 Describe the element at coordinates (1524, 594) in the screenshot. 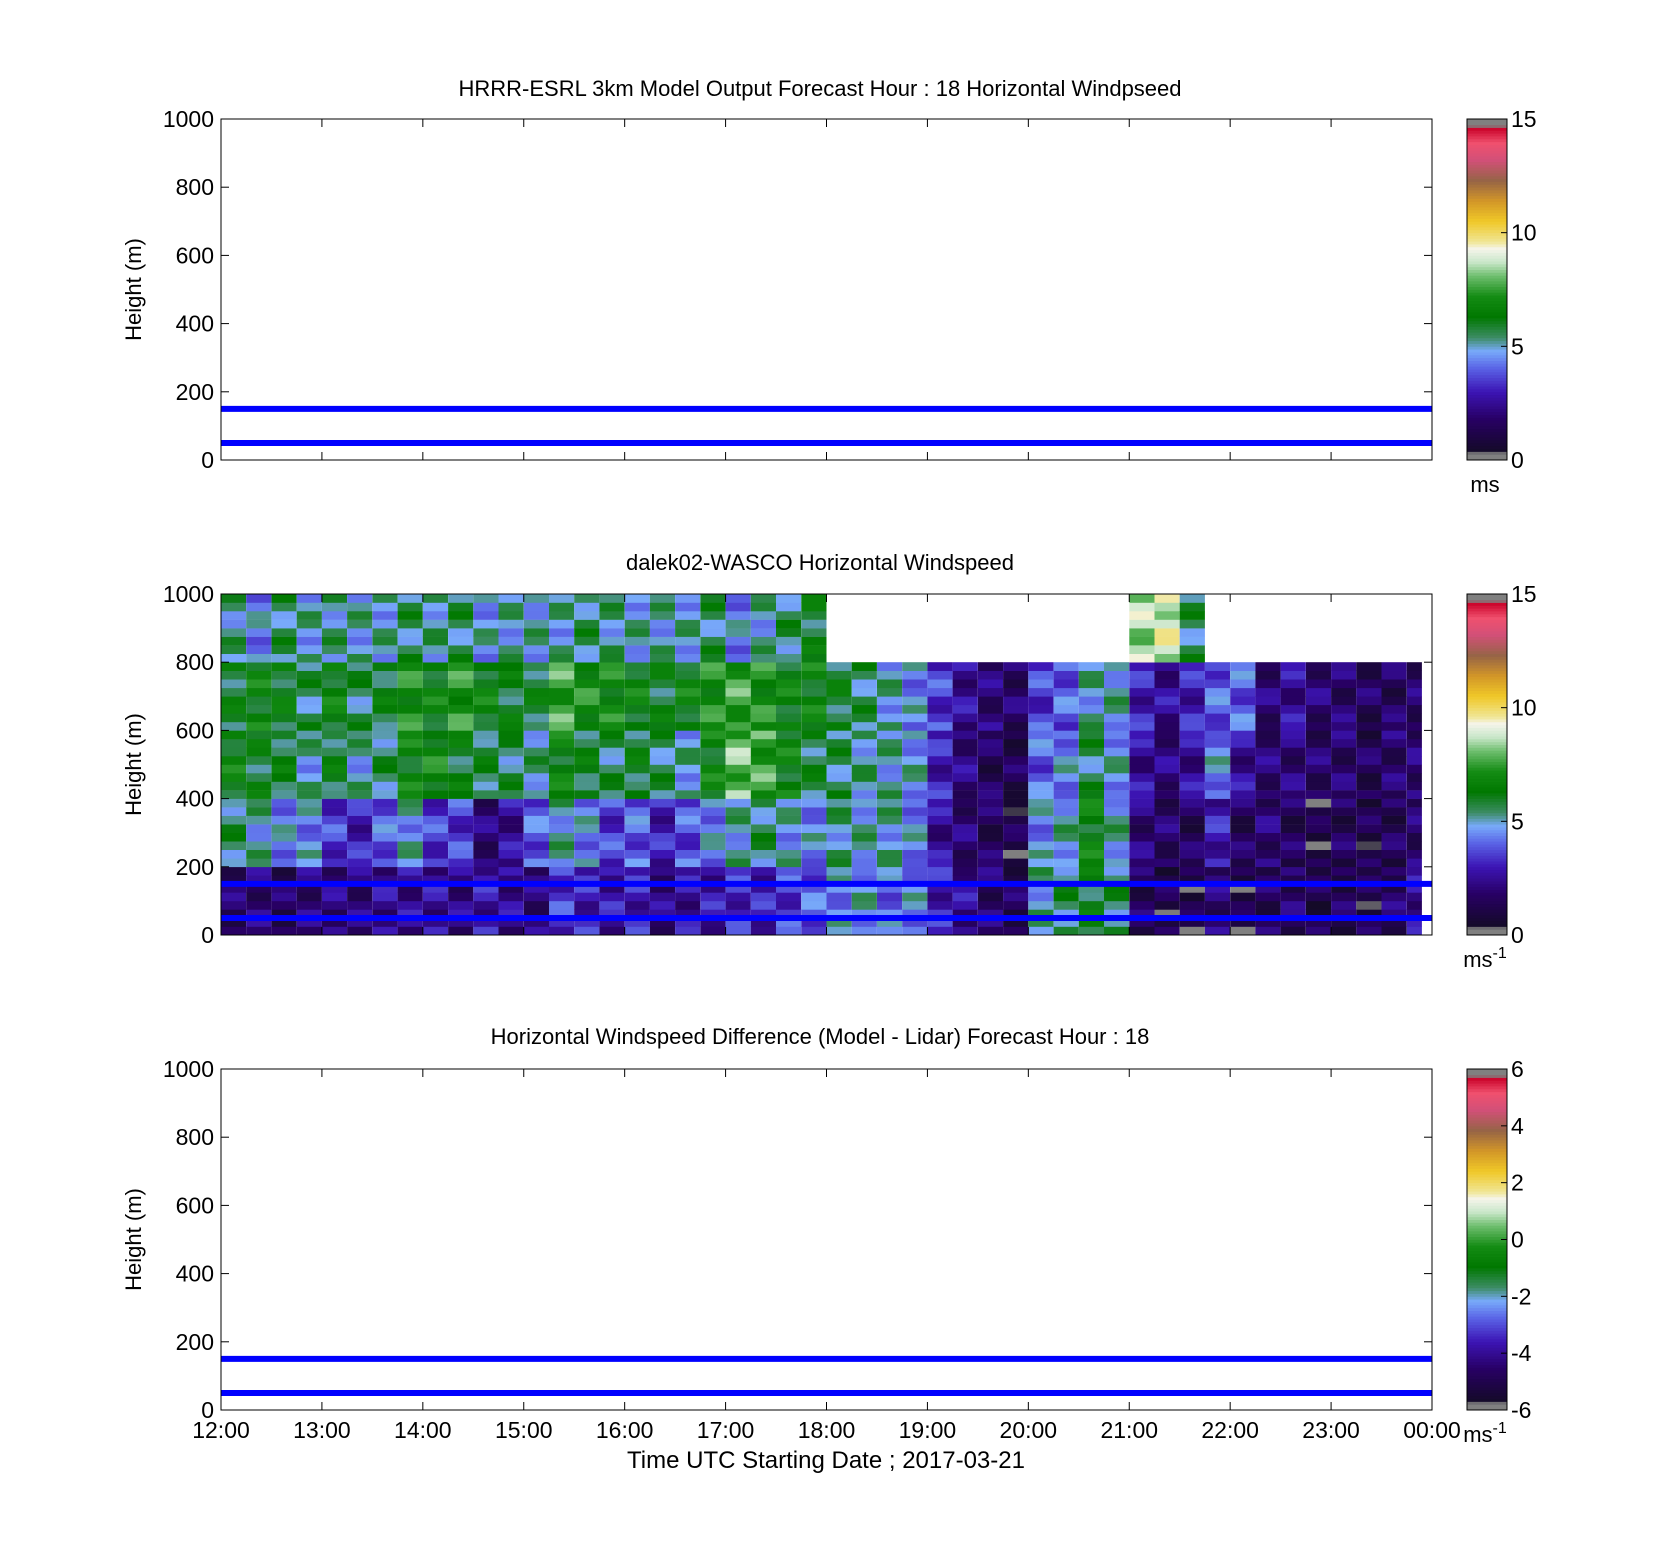

I see `colorbar-tick-label: 15` at that location.